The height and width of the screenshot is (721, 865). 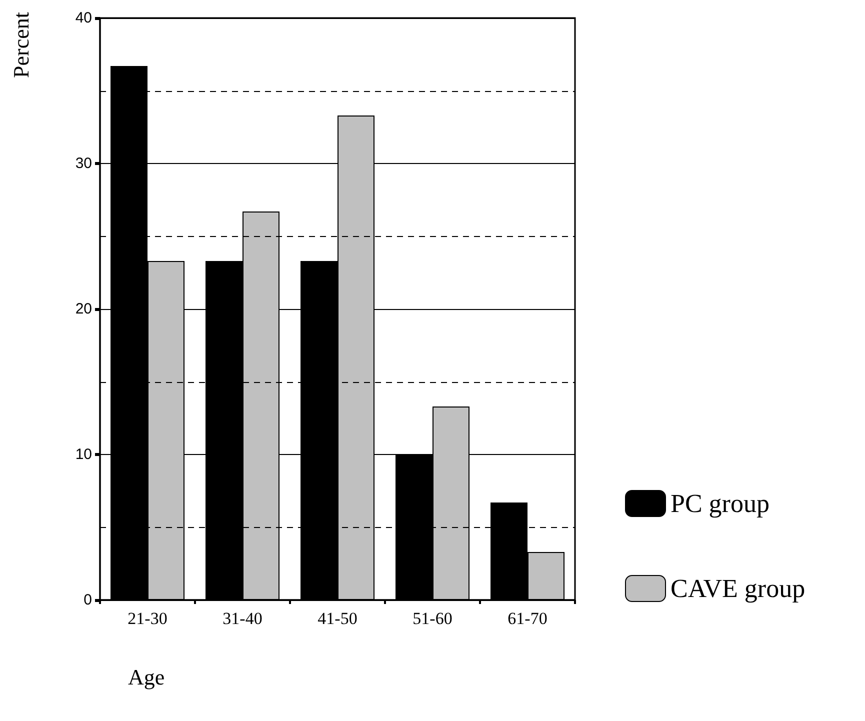 I want to click on x-tick-label: 41-50, so click(x=338, y=618).